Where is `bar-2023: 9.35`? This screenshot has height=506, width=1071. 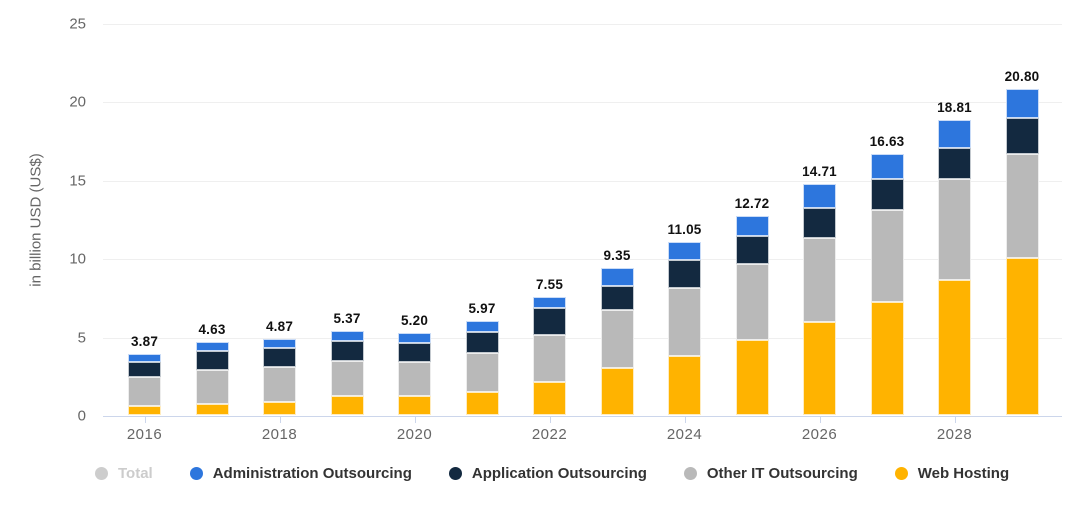 bar-2023: 9.35 is located at coordinates (617, 331).